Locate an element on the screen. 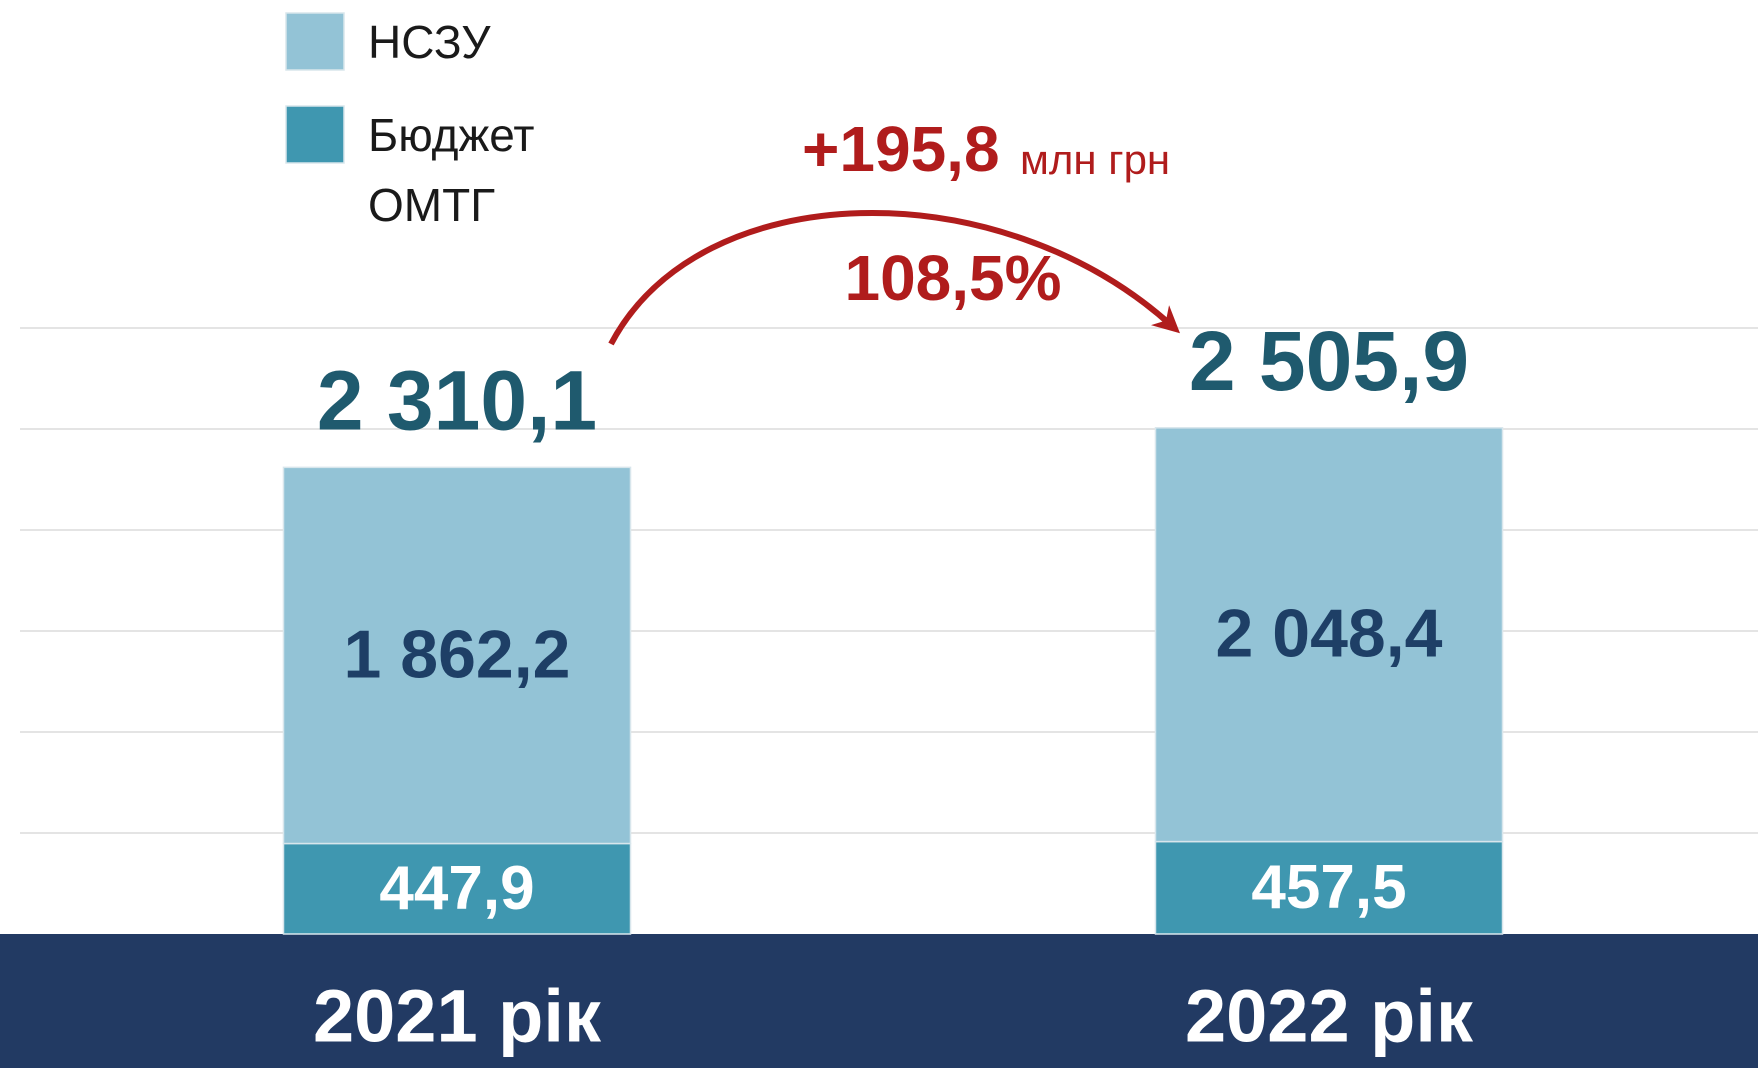 This screenshot has height=1068, width=1758. segment-label: 2 048,4 is located at coordinates (1329, 634).